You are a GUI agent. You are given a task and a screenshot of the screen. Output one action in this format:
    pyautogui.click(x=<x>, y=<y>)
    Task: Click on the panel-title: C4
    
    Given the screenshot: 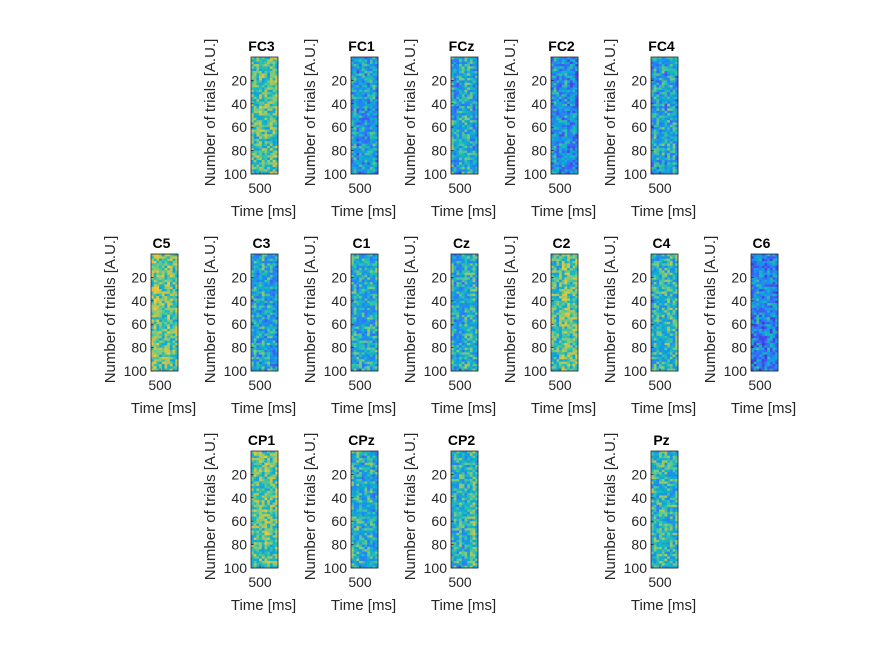 What is the action you would take?
    pyautogui.click(x=662, y=243)
    